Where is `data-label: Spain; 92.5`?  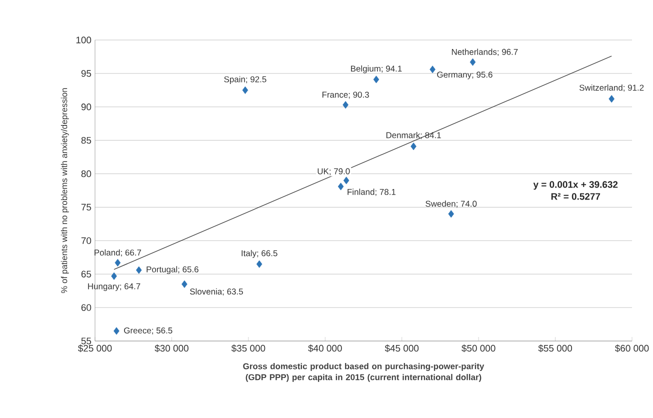 data-label: Spain; 92.5 is located at coordinates (245, 80).